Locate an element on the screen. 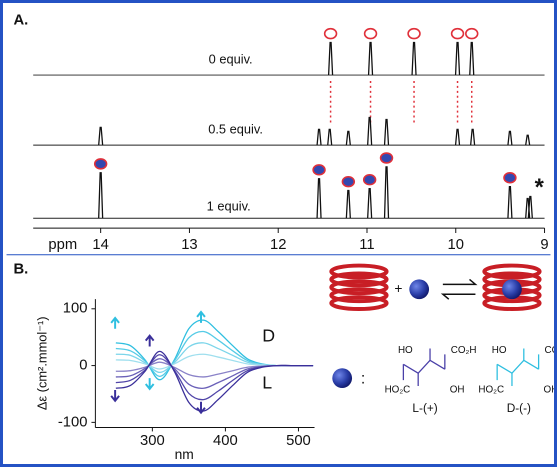 This screenshot has height=467, width=557. y-tick-label: -100 is located at coordinates (73, 422).